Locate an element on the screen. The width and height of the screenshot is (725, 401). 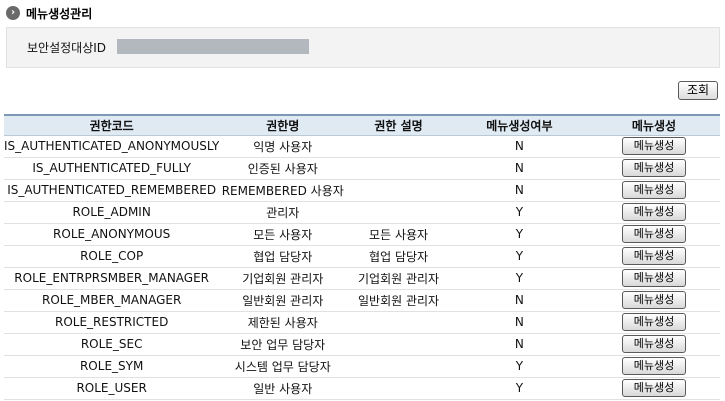
role-name-cell: 보안 업무 담당자 is located at coordinates (283, 344).